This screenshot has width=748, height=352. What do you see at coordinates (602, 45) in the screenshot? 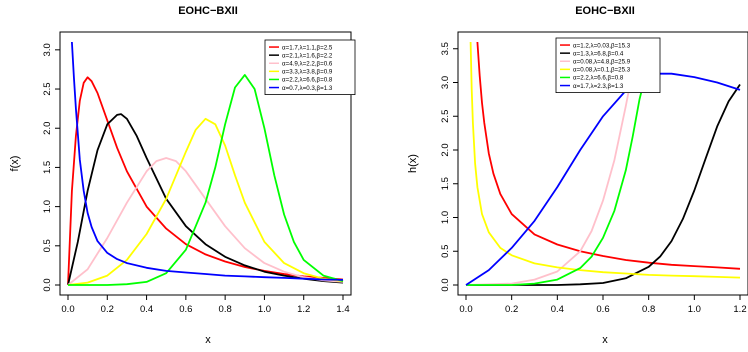
I see `legend-label: α=1.2,λ=0.03,β=15.3` at bounding box center [602, 45].